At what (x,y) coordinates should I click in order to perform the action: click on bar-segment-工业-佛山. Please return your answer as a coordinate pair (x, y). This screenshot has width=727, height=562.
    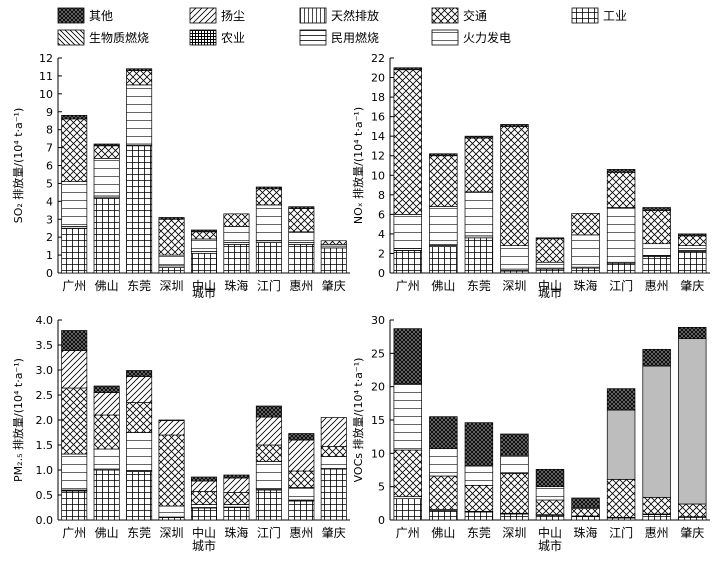
    Looking at the image, I should click on (443, 515).